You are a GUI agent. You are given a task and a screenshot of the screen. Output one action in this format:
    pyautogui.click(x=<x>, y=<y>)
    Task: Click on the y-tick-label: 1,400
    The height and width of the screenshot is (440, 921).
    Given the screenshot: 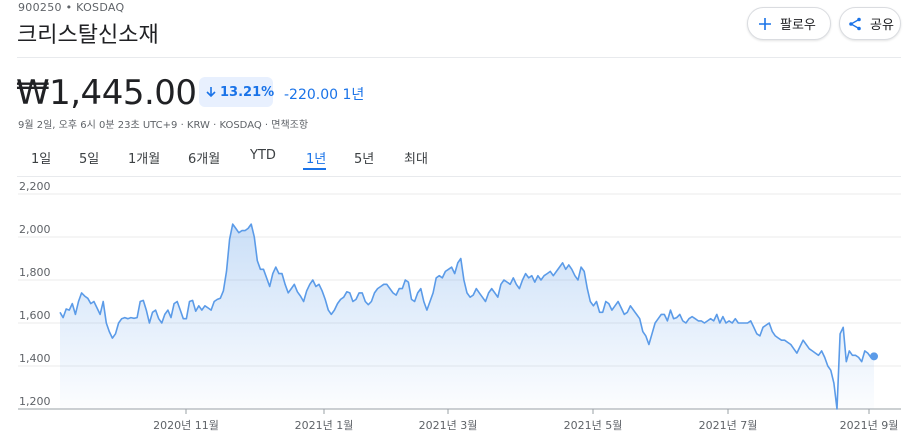 What is the action you would take?
    pyautogui.click(x=35, y=358)
    